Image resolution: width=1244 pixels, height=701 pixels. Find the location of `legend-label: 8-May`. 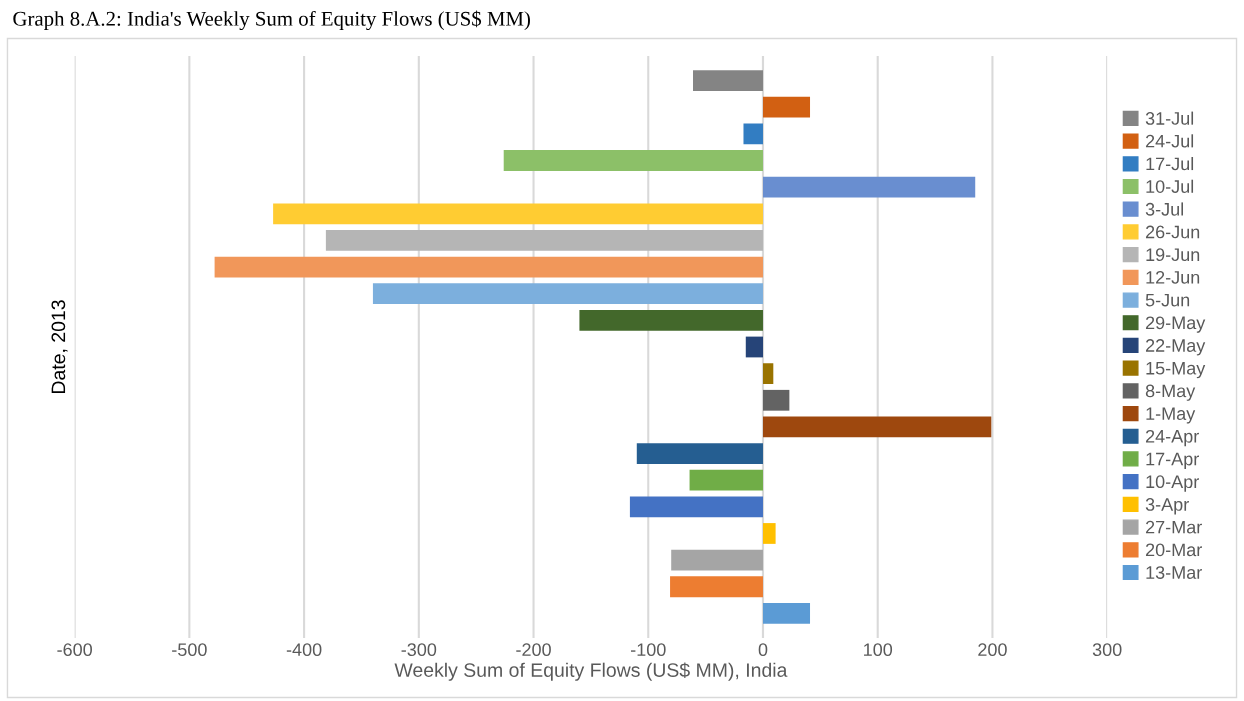

legend-label: 8-May is located at coordinates (1170, 392).